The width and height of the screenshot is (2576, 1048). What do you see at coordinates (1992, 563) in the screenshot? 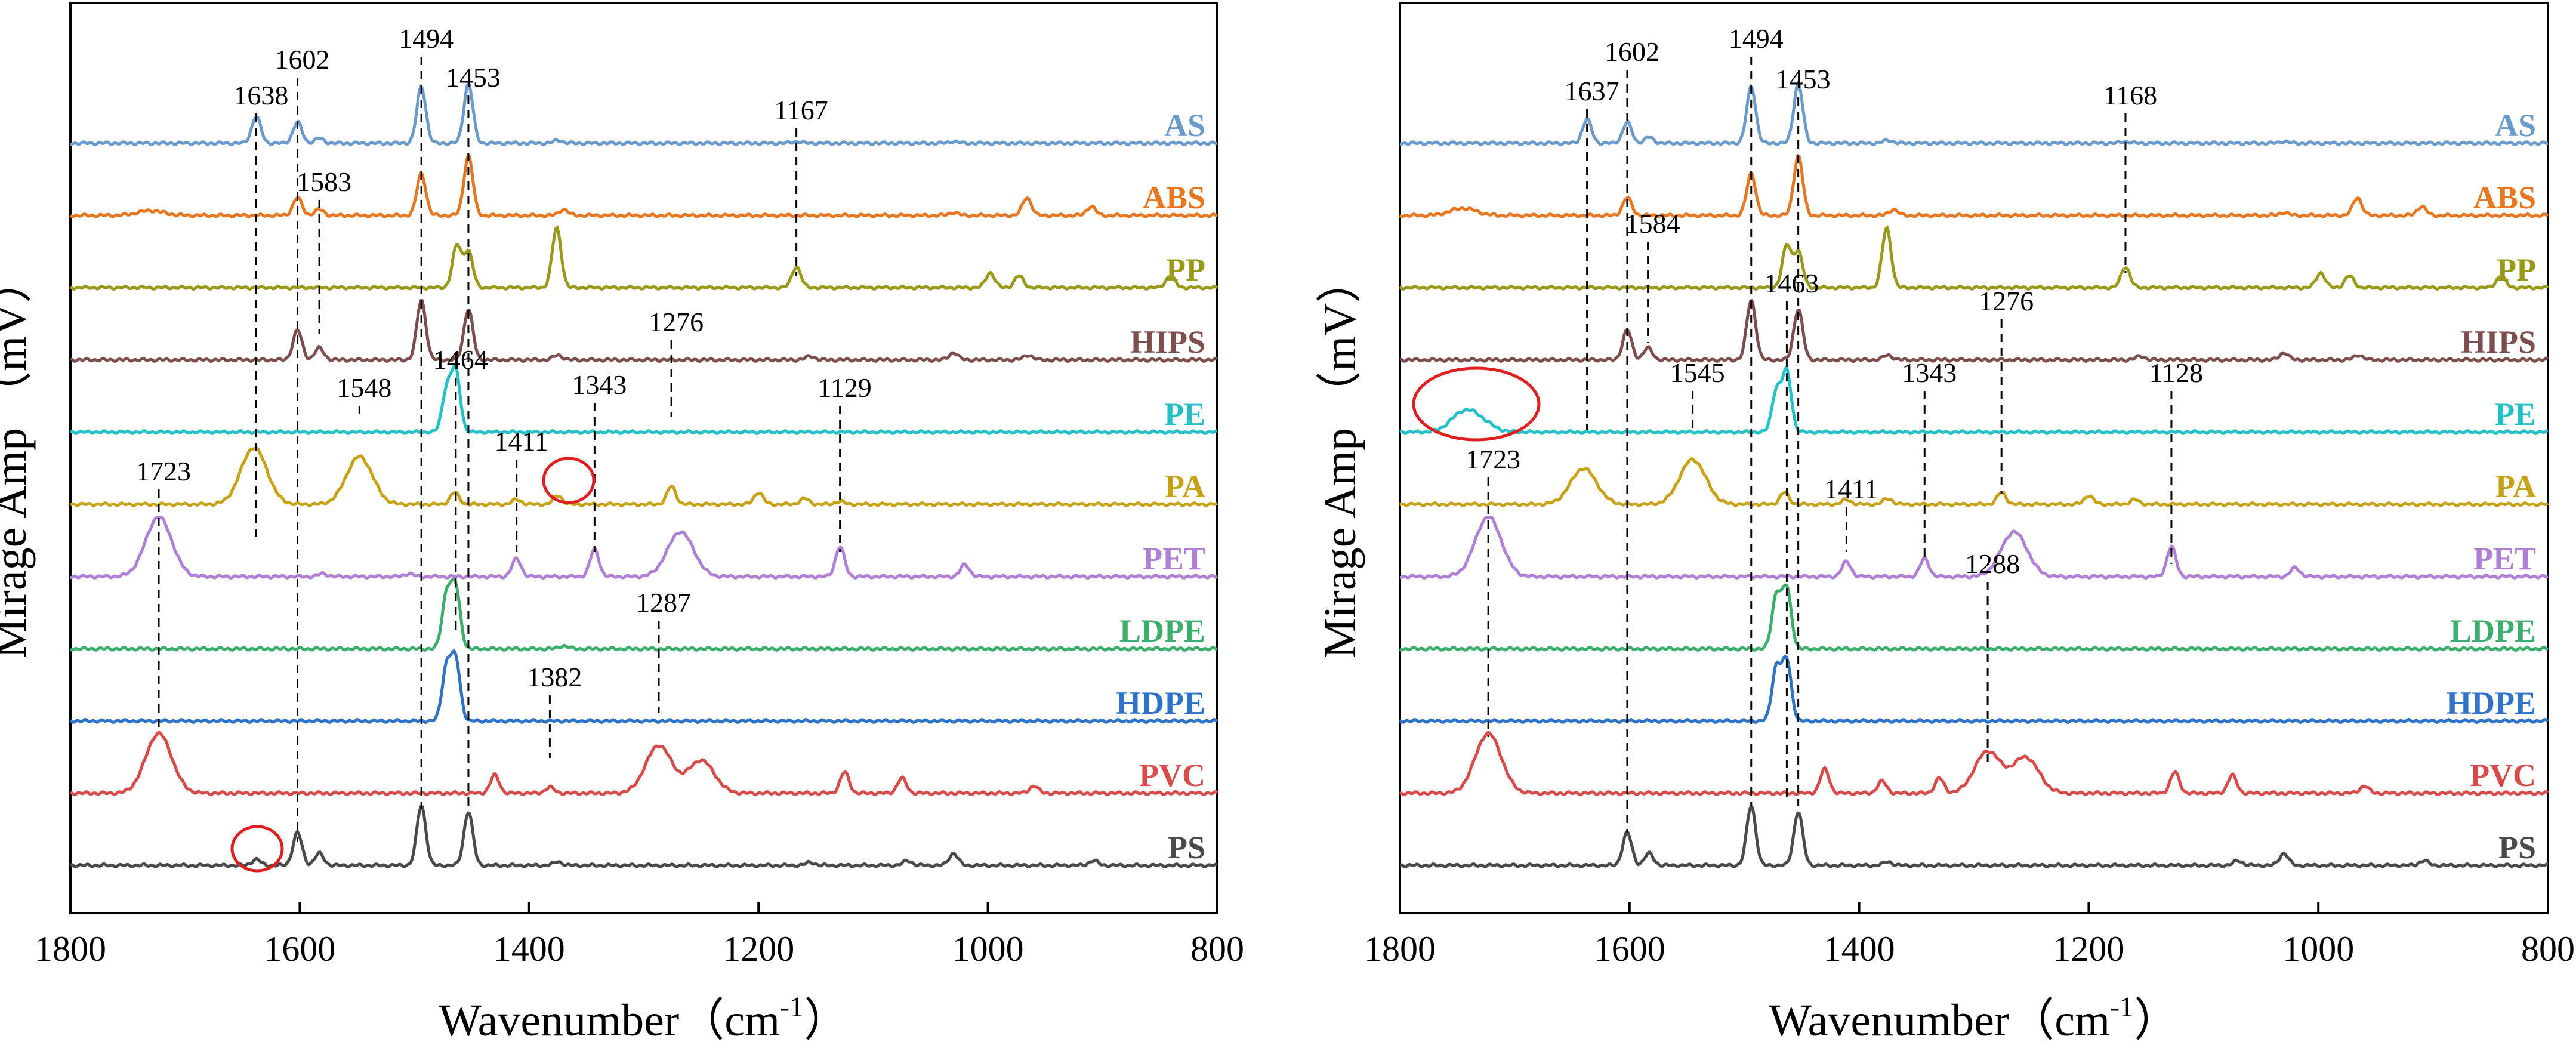
I see `peak-label: 1288` at bounding box center [1992, 563].